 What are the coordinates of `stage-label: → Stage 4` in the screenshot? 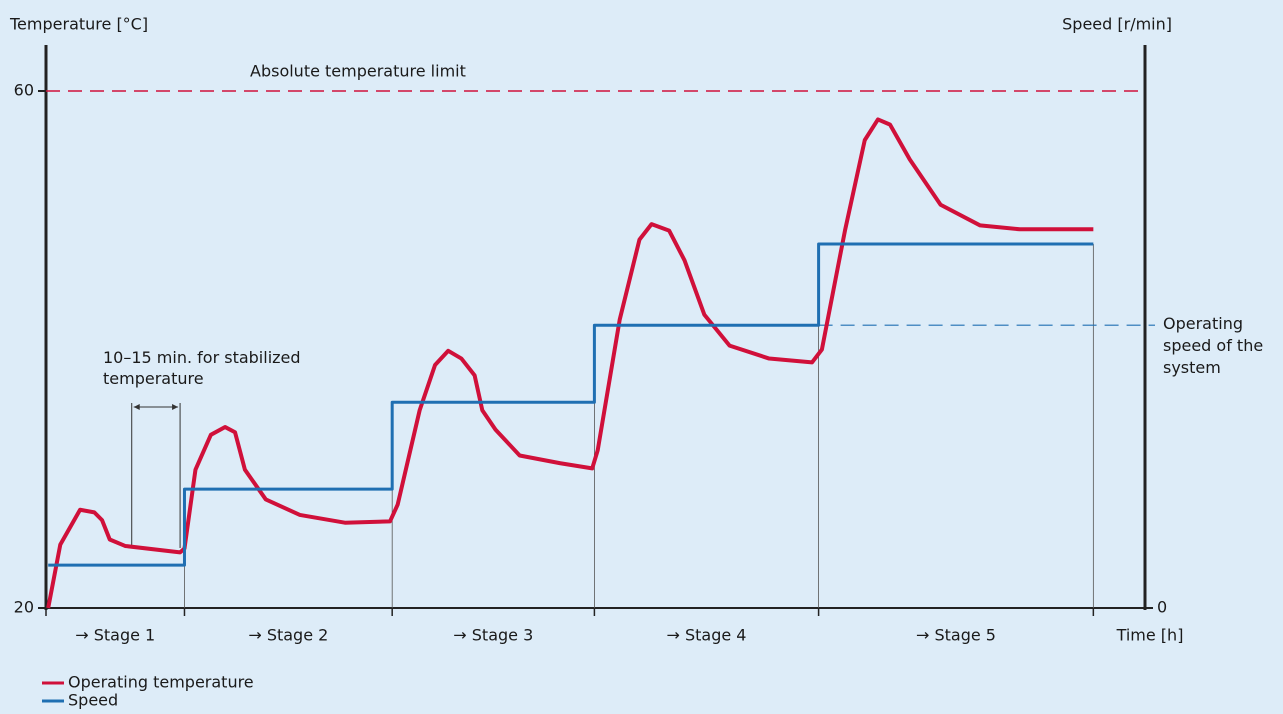 It's located at (706, 635).